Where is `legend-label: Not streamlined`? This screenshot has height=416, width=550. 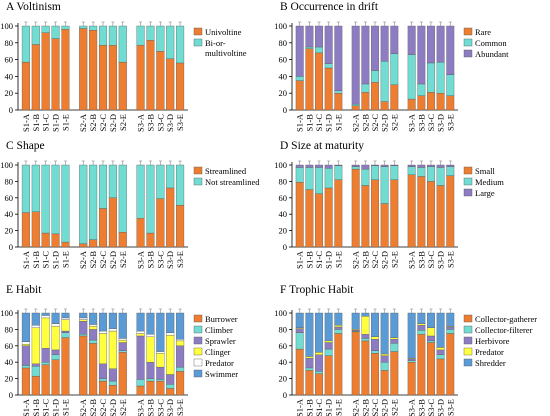 legend-label: Not streamlined is located at coordinates (232, 182).